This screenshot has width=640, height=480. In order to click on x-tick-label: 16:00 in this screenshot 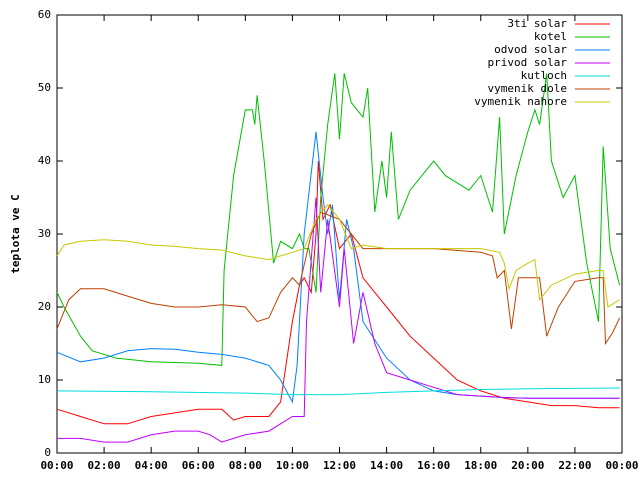, I will do `click(433, 465)`.